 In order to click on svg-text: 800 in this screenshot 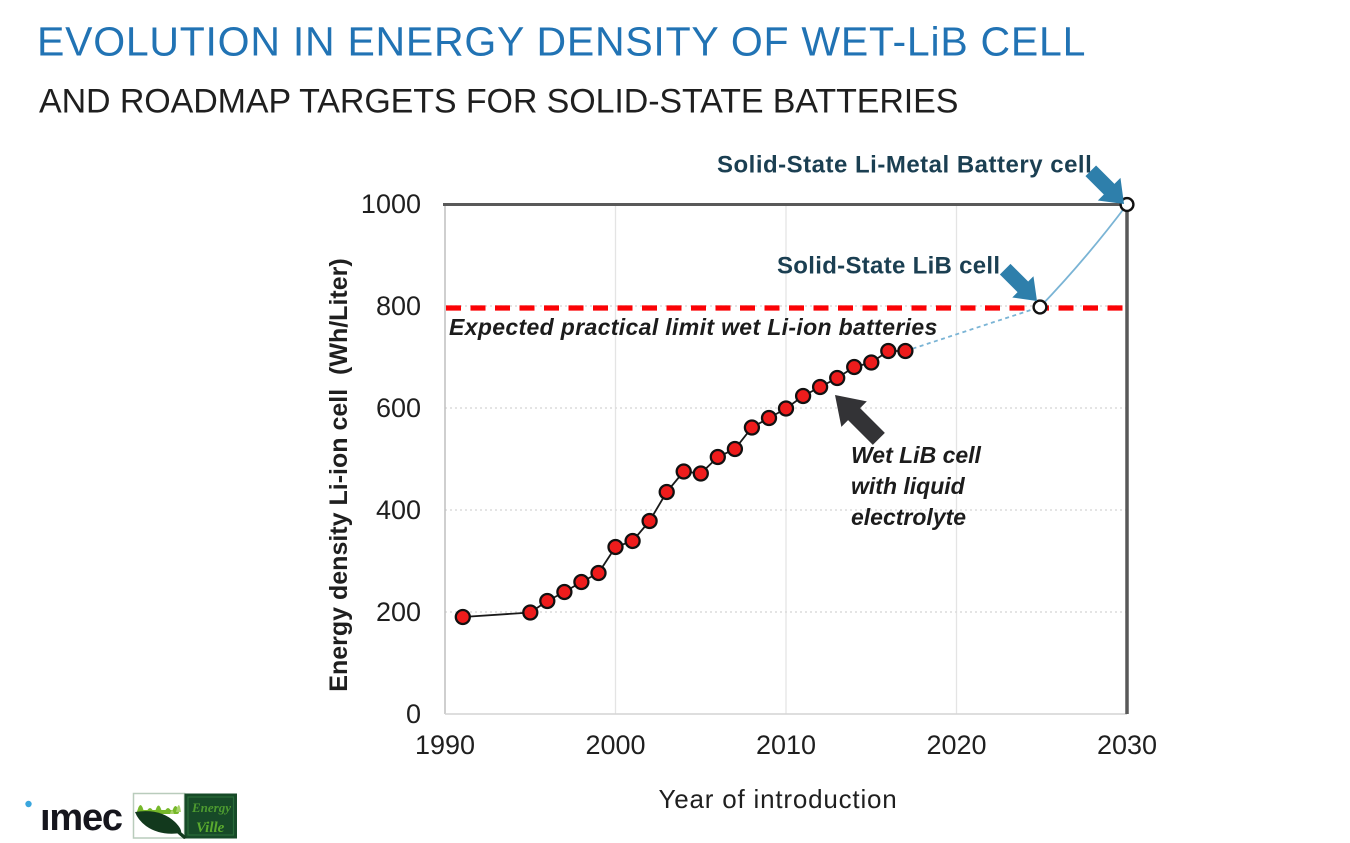, I will do `click(398, 306)`.